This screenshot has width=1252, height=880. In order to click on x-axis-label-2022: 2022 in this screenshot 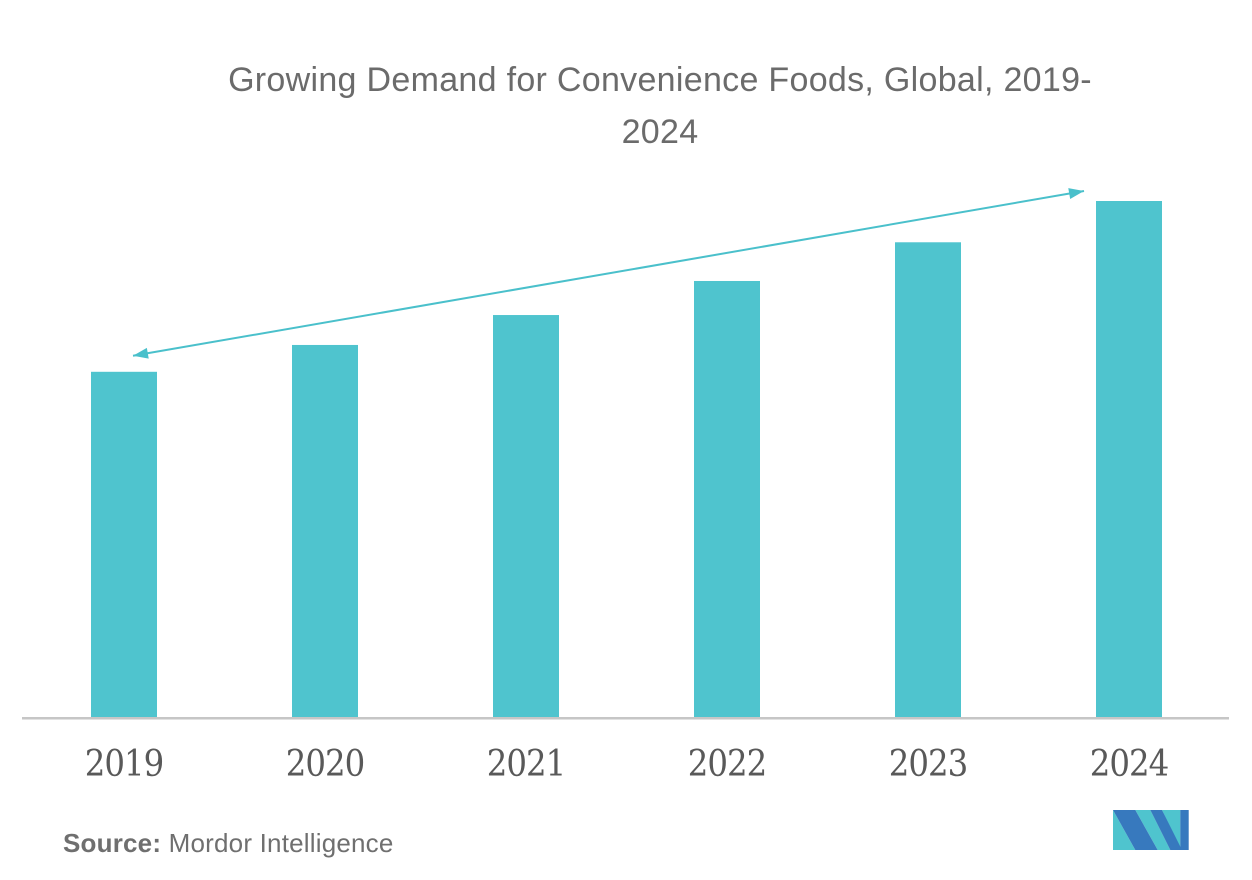, I will do `click(727, 764)`.